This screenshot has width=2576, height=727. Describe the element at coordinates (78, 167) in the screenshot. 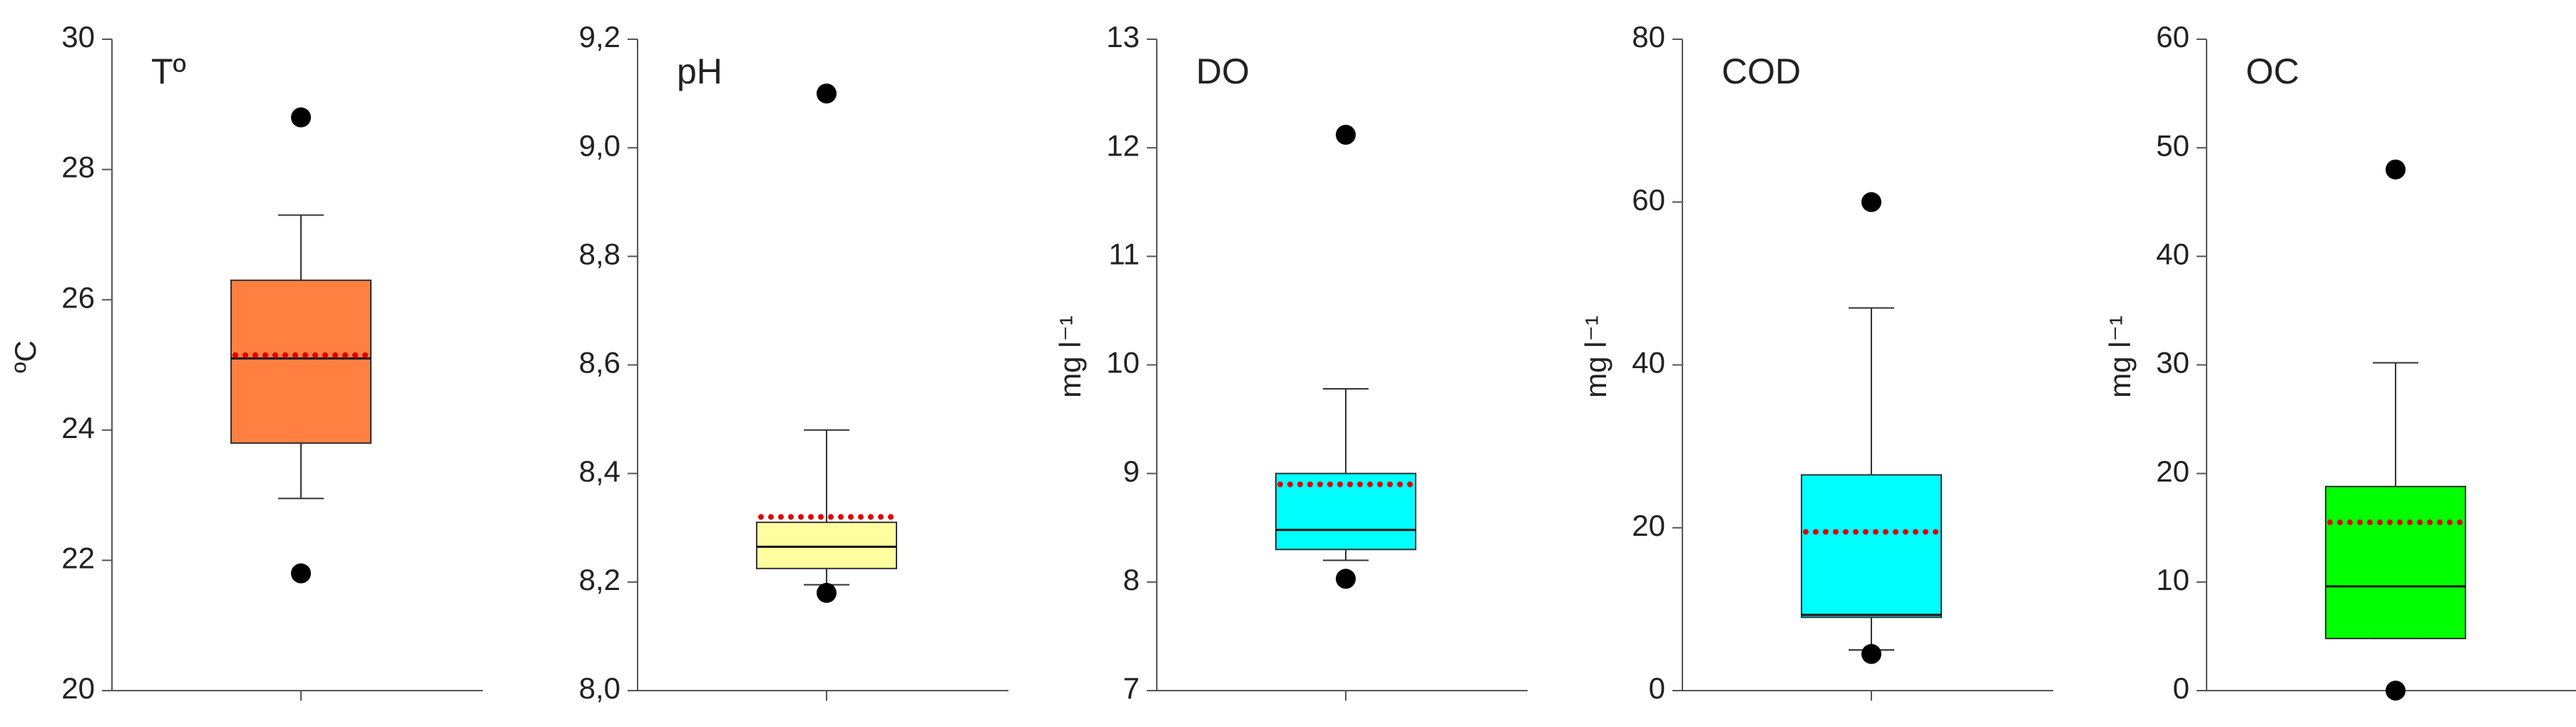

I see `y-tick-label: 28` at that location.